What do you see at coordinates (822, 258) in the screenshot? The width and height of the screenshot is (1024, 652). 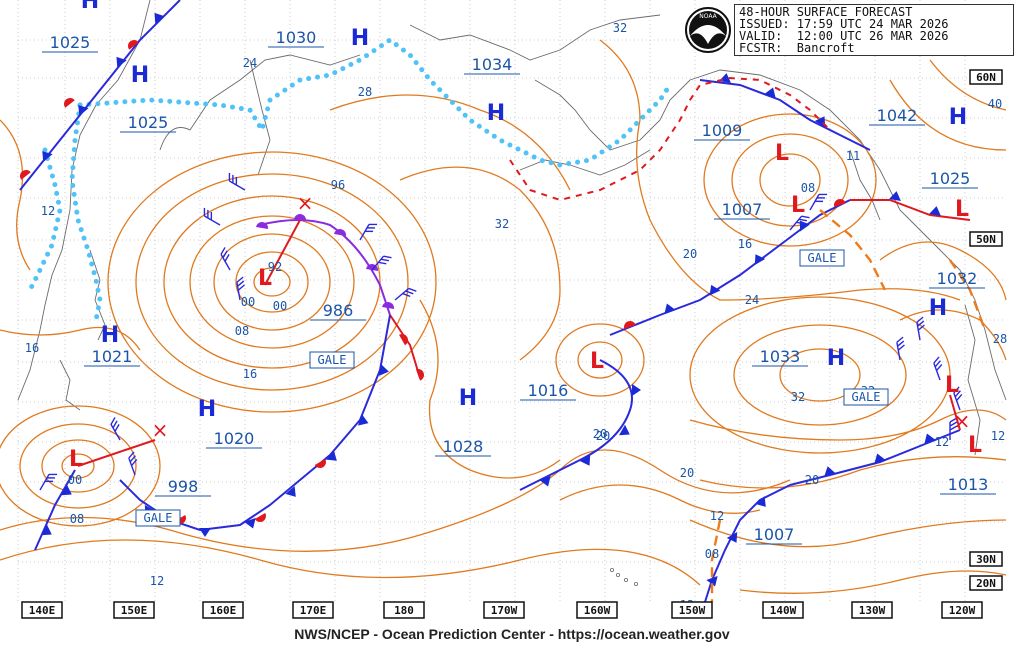 I see `gale-warning-label: GALE` at bounding box center [822, 258].